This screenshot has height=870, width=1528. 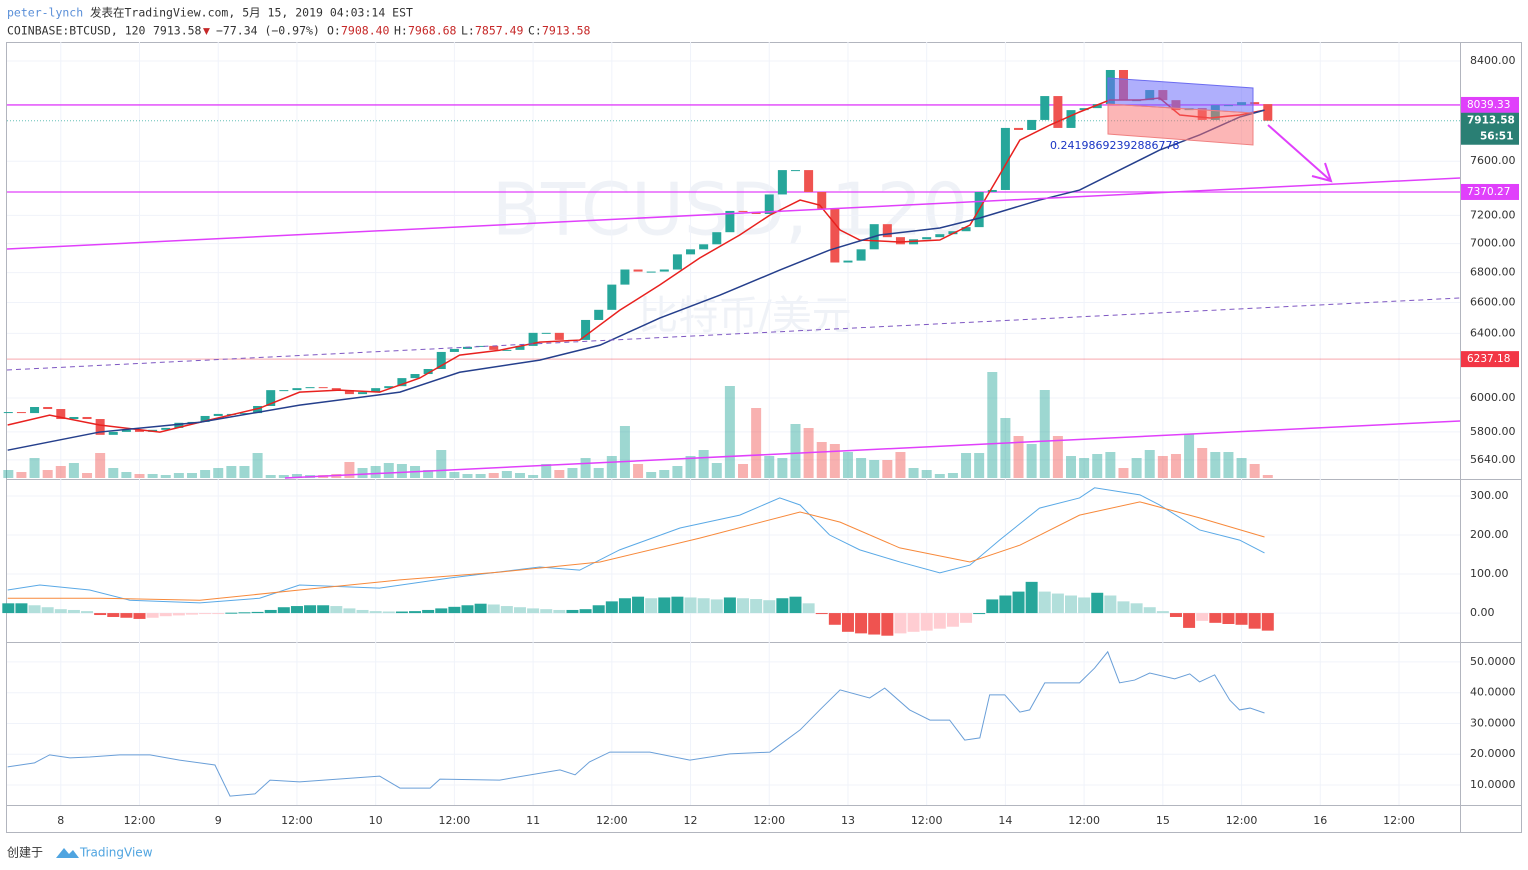 I want to click on footer-created: 创建于, so click(x=25, y=853).